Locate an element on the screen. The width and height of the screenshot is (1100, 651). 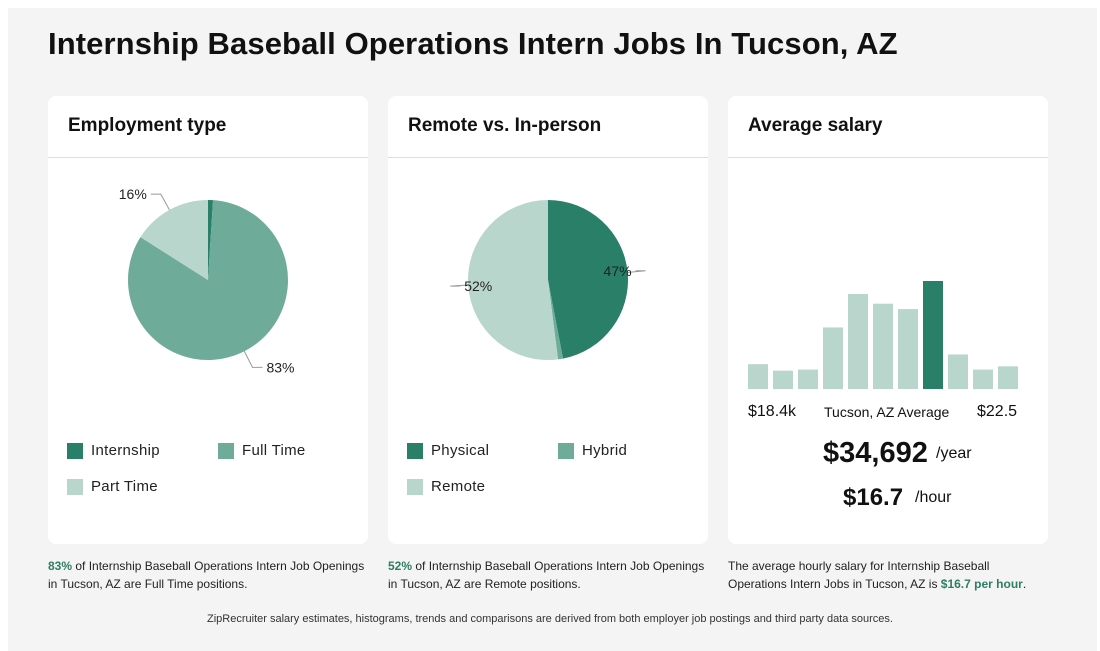
hourly-unit: /hour is located at coordinates (933, 497).